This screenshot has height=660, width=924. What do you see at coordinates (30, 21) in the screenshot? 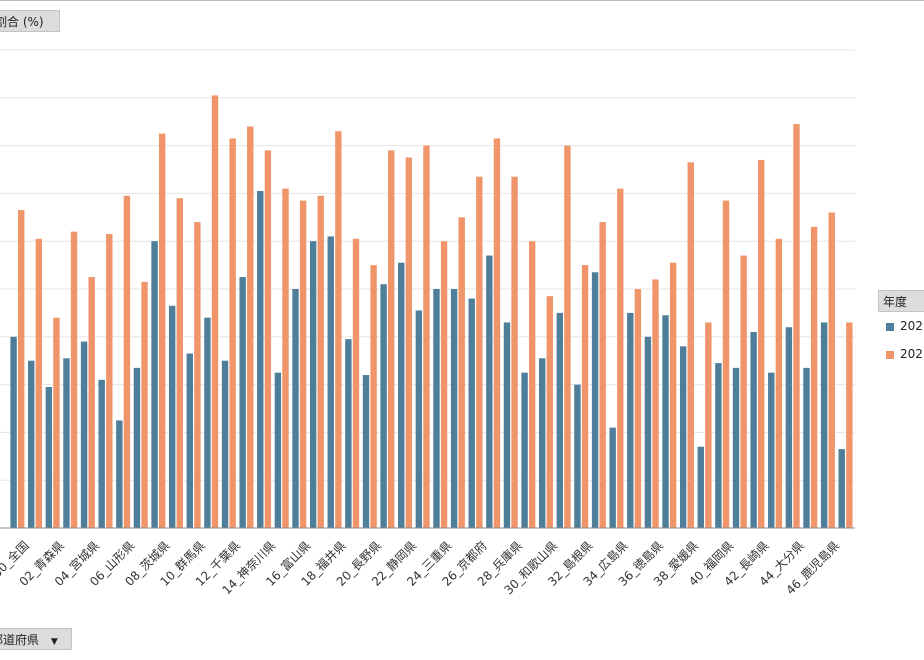
I see `measure-field-button: 割合 (%)` at bounding box center [30, 21].